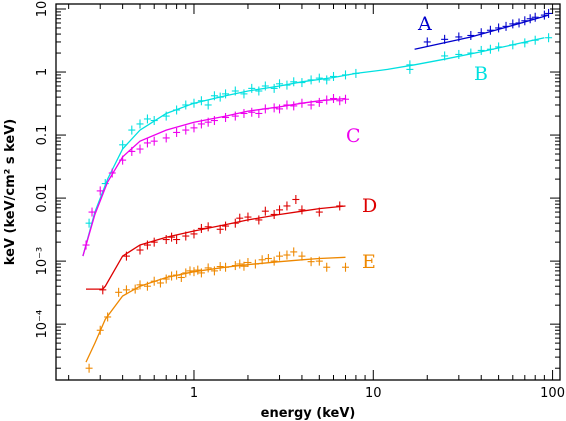 This screenshot has width=566, height=421. What do you see at coordinates (481, 74) in the screenshot?
I see `series-label-b: B` at bounding box center [481, 74].